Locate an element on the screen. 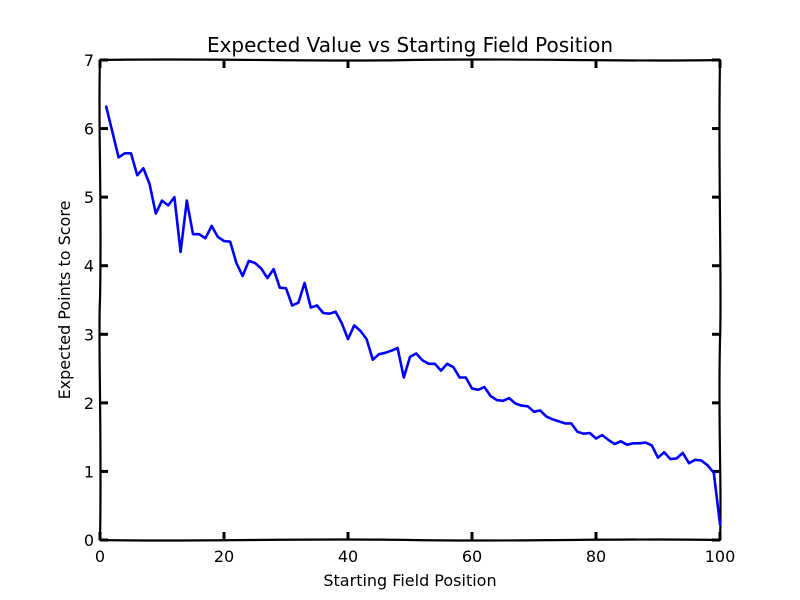 This screenshot has width=800, height=600. x-tick-label: 100 is located at coordinates (720, 556).